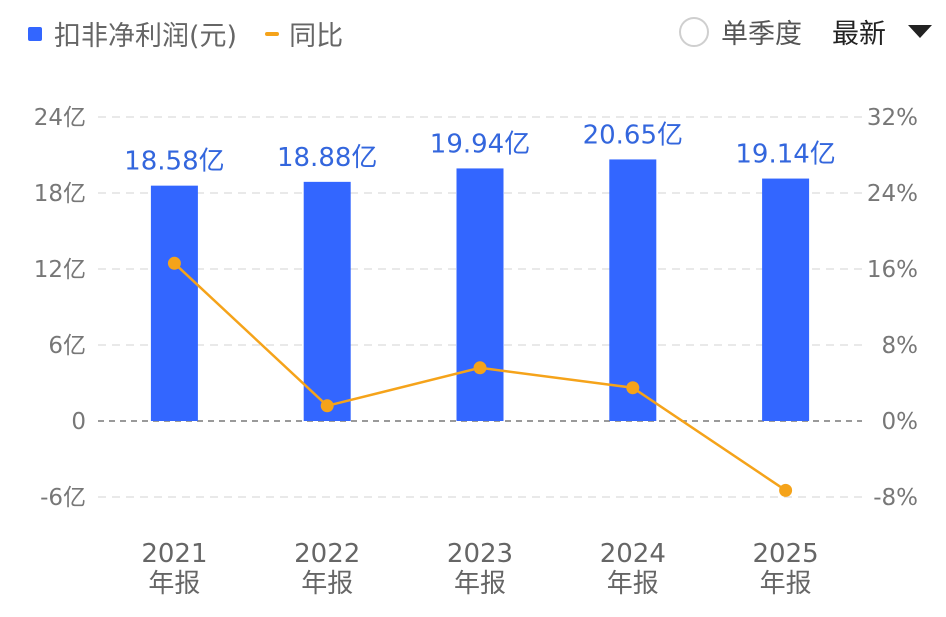 Image resolution: width=946 pixels, height=617 pixels. I want to click on quarter-radio-icon, so click(694, 31).